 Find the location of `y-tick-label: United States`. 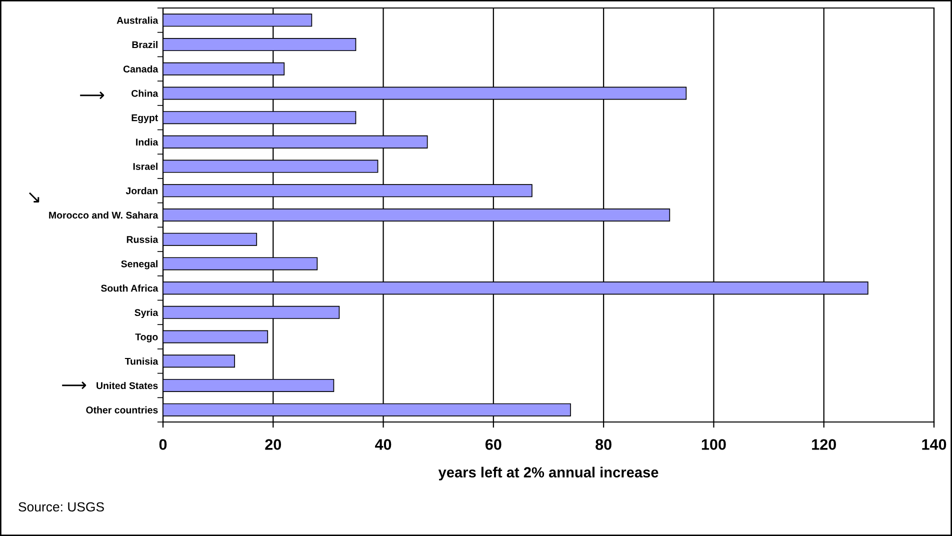

y-tick-label: United States is located at coordinates (127, 386).